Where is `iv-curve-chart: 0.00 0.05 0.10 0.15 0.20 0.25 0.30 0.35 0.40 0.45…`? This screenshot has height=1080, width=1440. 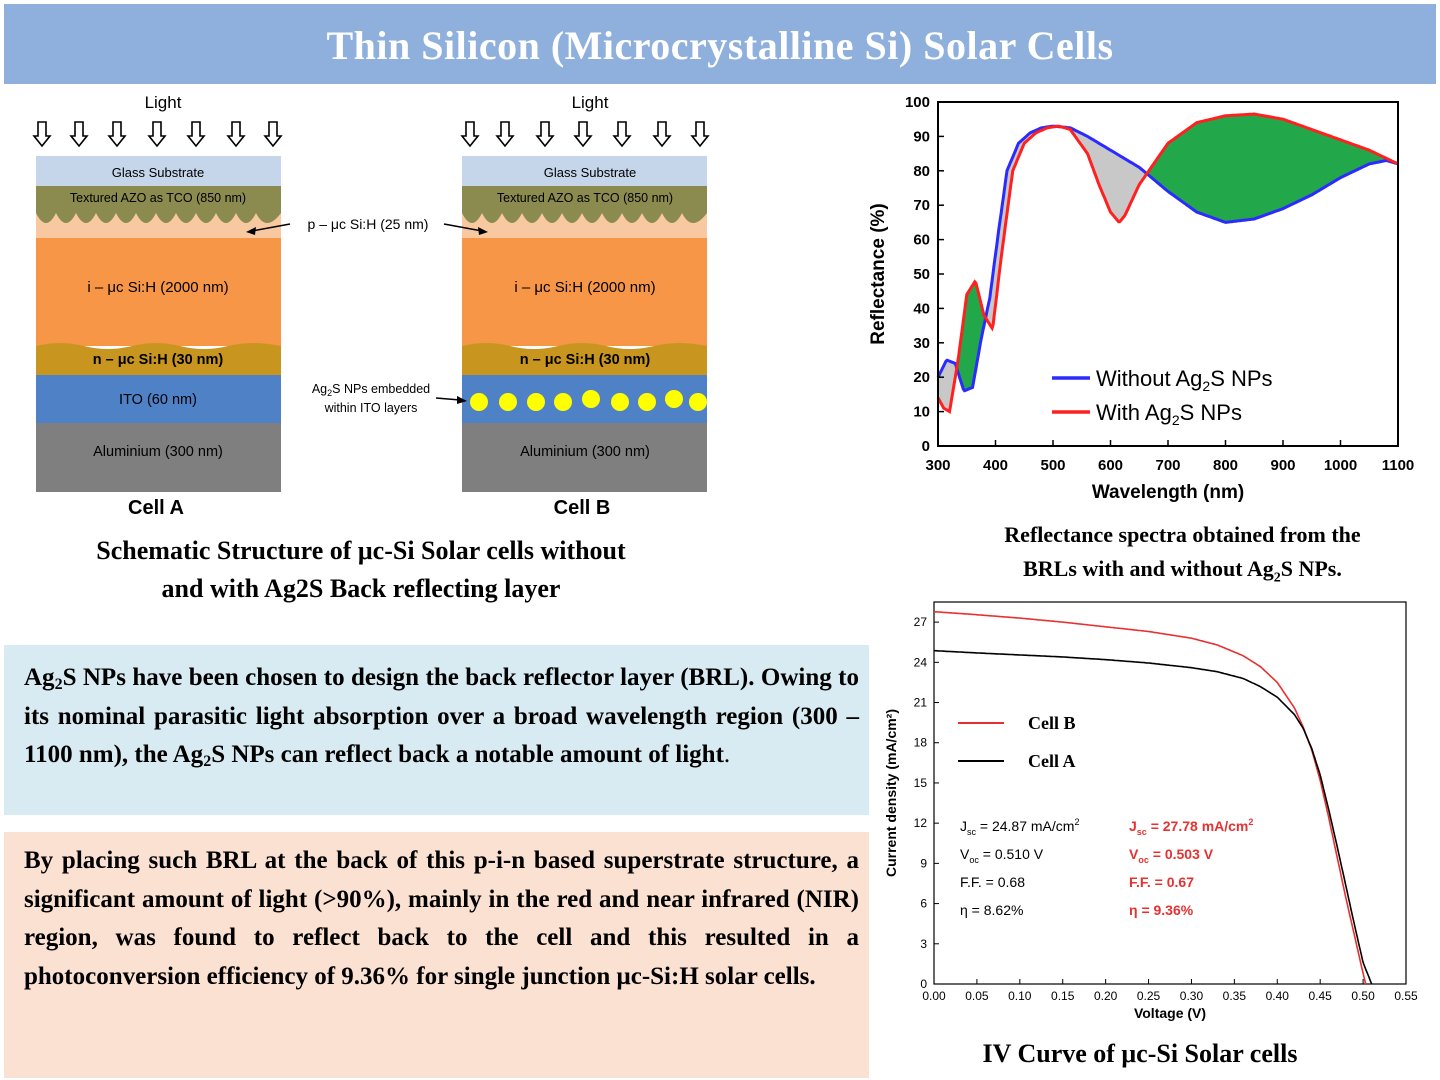
iv-curve-chart: 0.00 0.05 0.10 0.15 0.20 0.25 0.30 0.35 0.40 0.45… is located at coordinates (1150, 811).